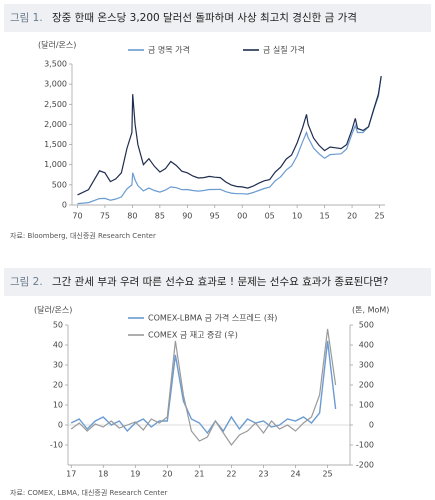 This screenshot has height=500, width=435. Describe the element at coordinates (270, 216) in the screenshot. I see `x-tick-label: 05` at that location.